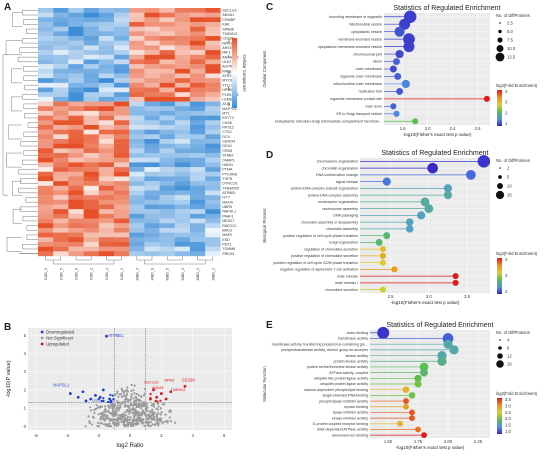  What do you see at coordinates (357, 356) in the screenshot?
I see `term-label: kinase activity` at bounding box center [357, 356].